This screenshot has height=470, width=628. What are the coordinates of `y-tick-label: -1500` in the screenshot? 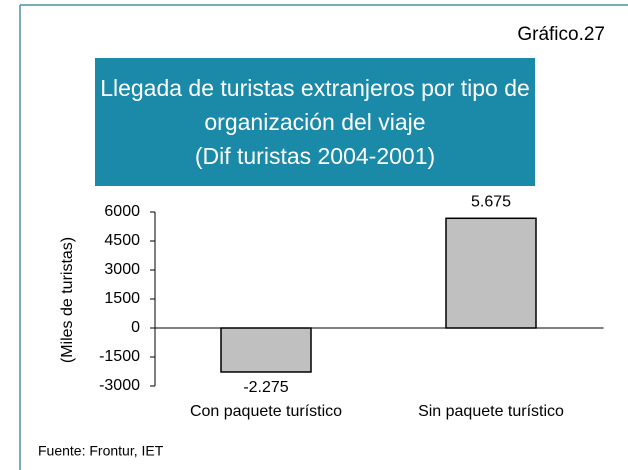 It's located at (119, 356).